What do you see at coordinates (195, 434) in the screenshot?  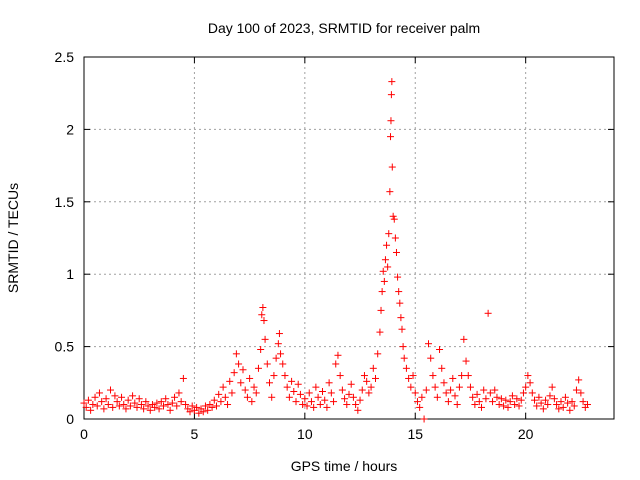 I see `x-tick-label: 5` at bounding box center [195, 434].